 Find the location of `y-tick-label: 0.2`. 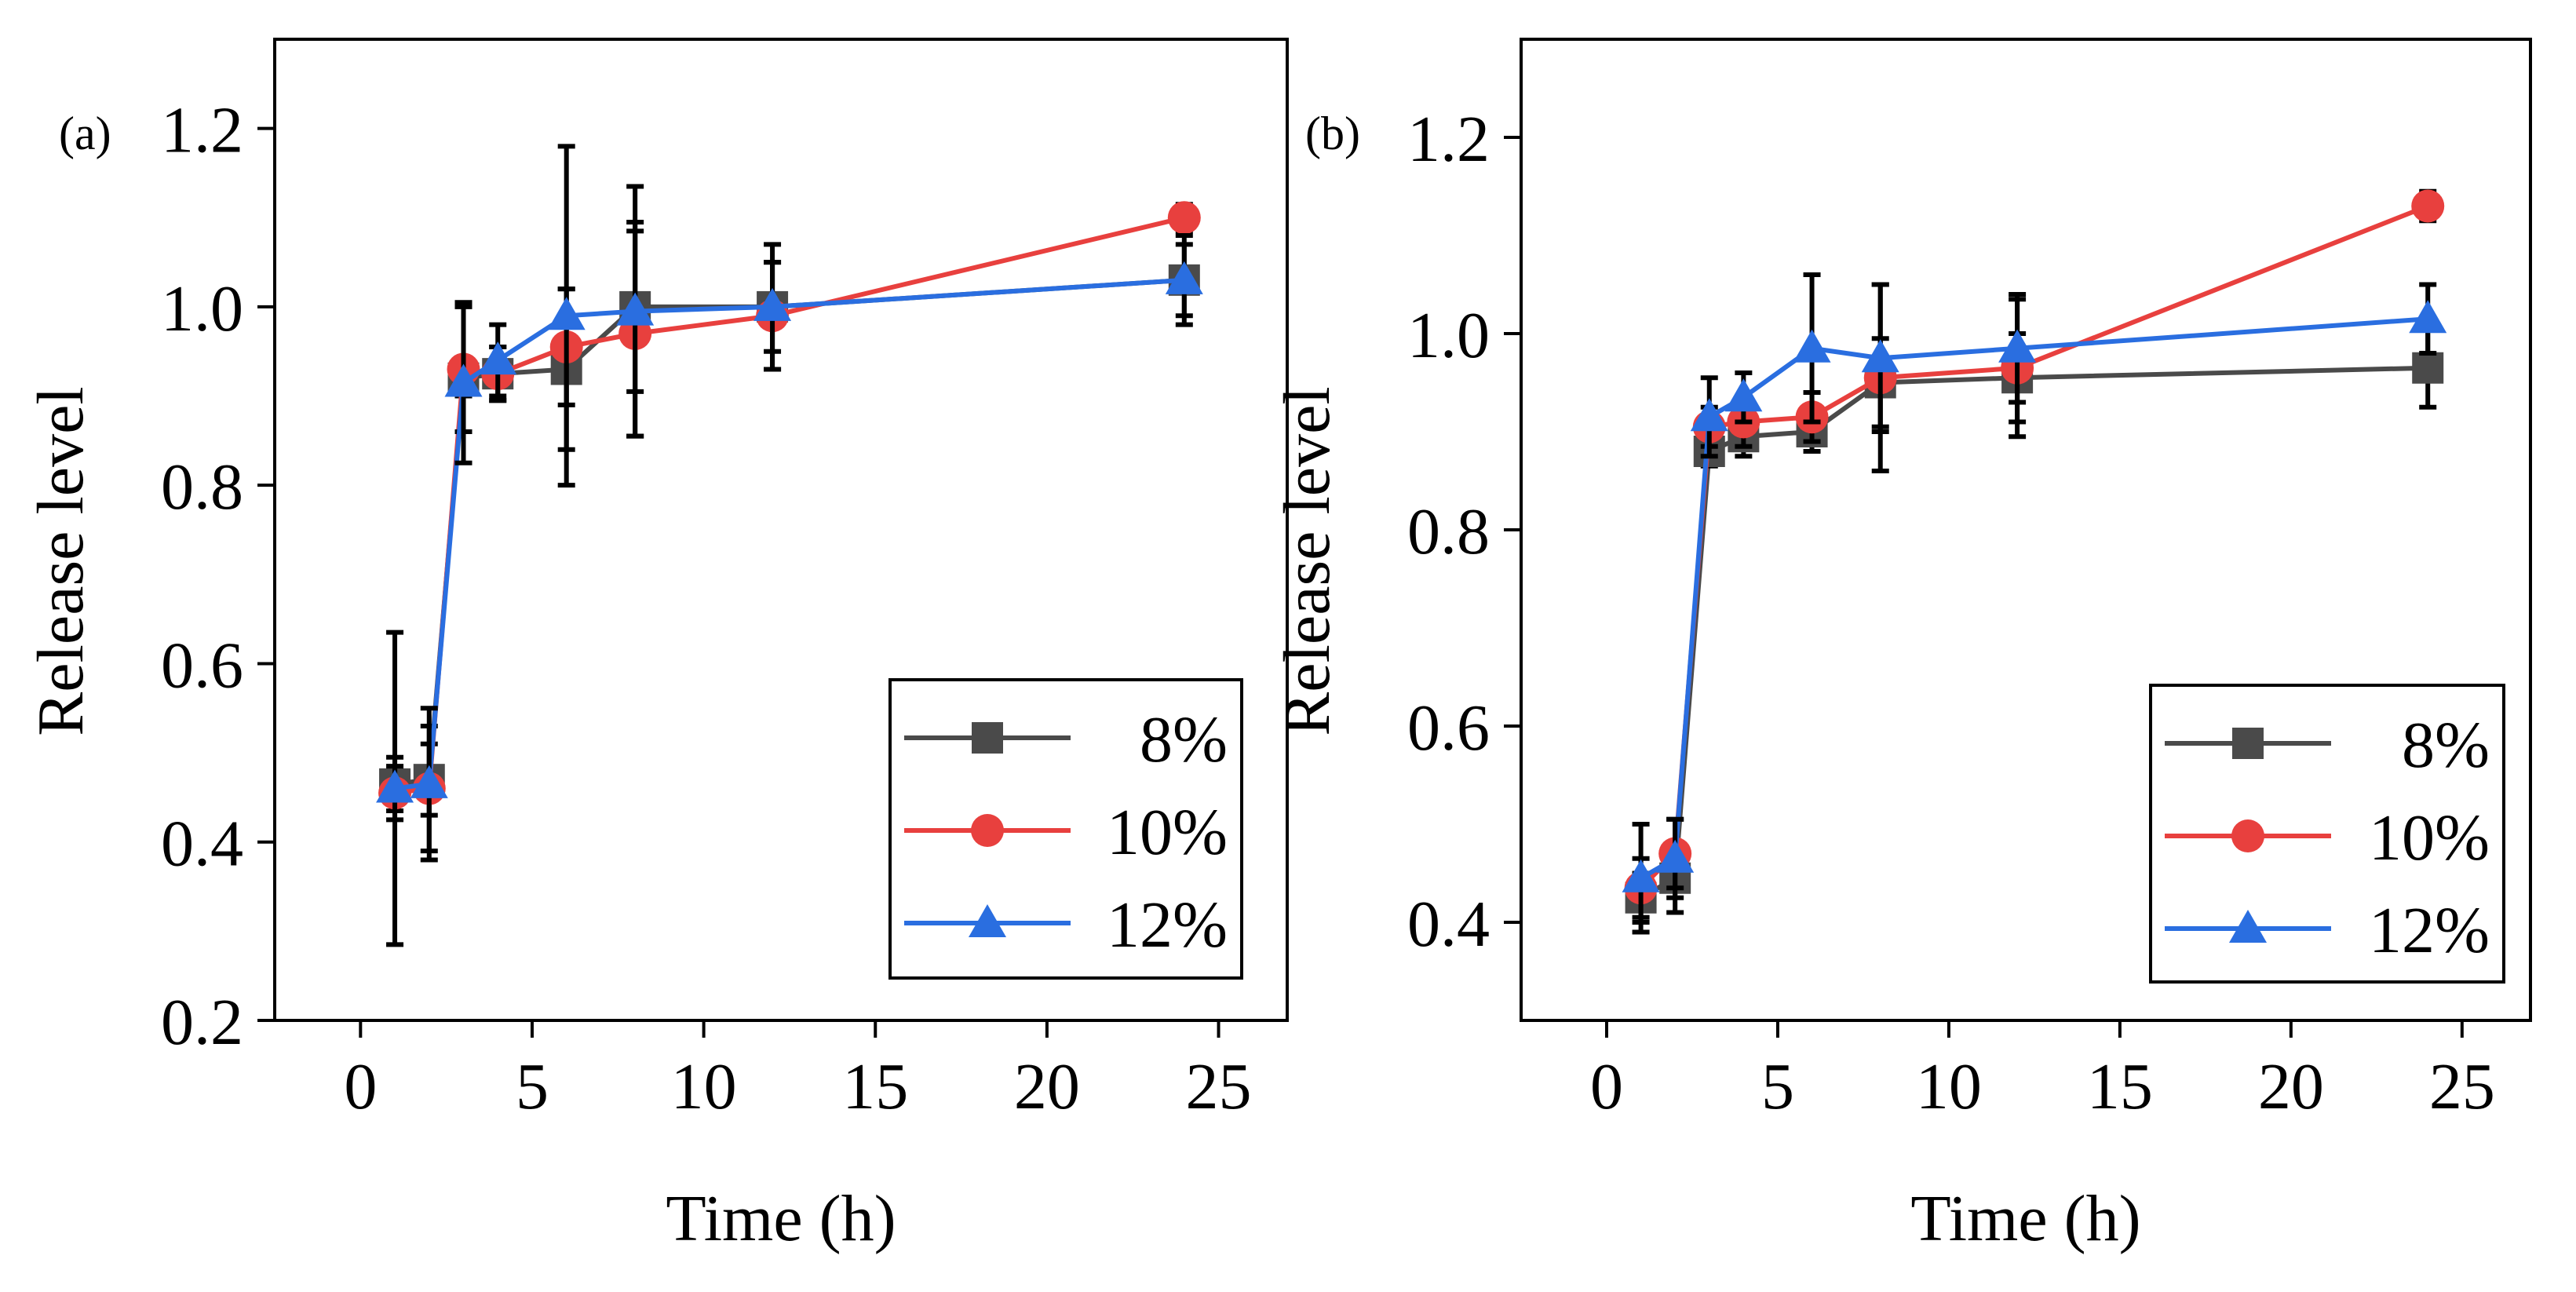

y-tick-label: 0.2 is located at coordinates (202, 1022).